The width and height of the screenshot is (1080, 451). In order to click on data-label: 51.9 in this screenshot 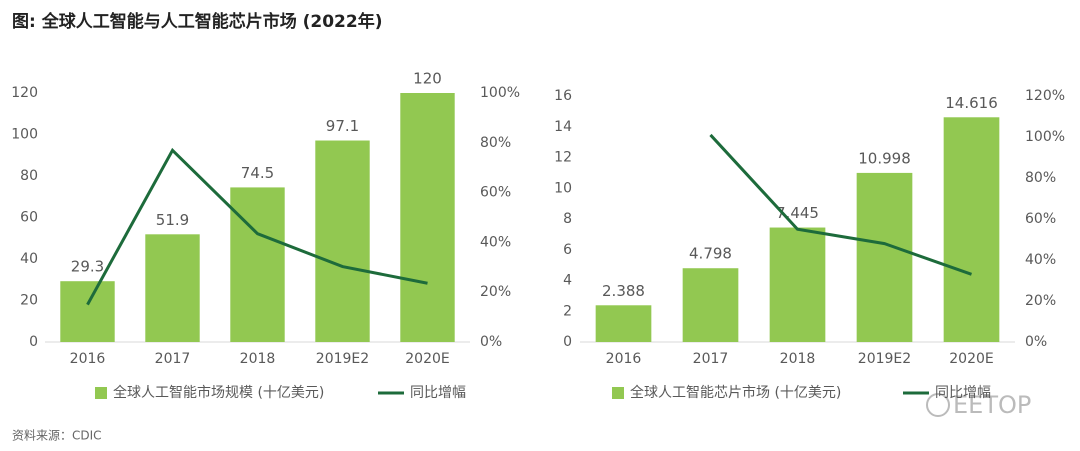, I will do `click(172, 220)`.